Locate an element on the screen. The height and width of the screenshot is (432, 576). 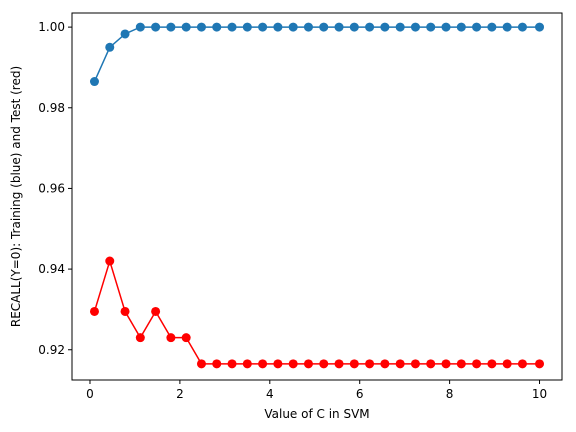
y-axis-ticks: 0.92 0.94 0.96 0.98 1.00 is located at coordinates (55, 188).